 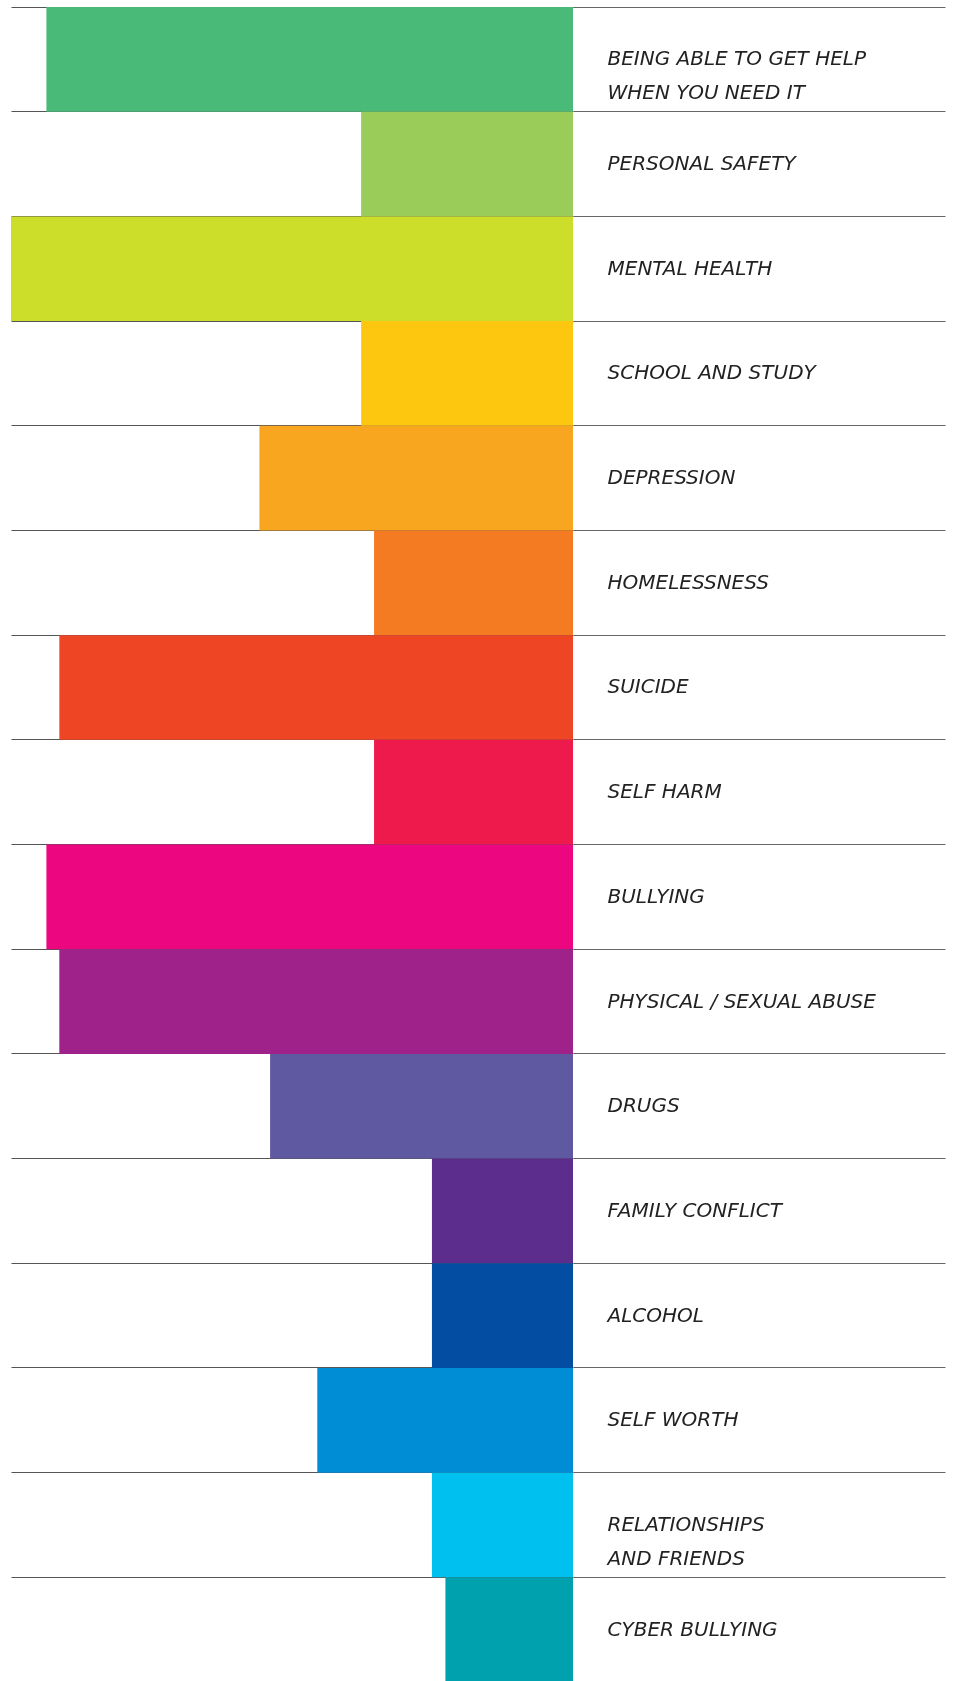 What do you see at coordinates (648, 686) in the screenshot?
I see `y-tick-label: SUICIDE` at bounding box center [648, 686].